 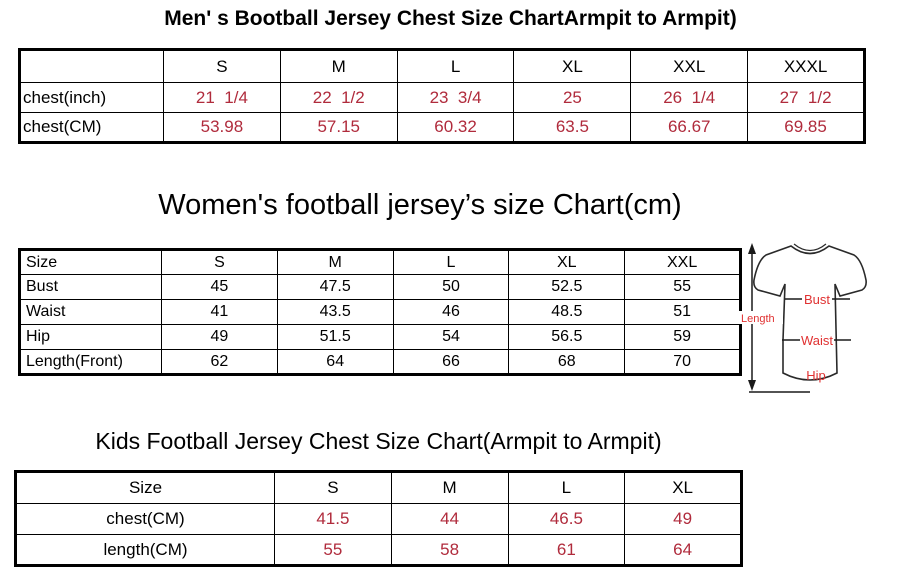 I want to click on shirt-outline, so click(x=810, y=313).